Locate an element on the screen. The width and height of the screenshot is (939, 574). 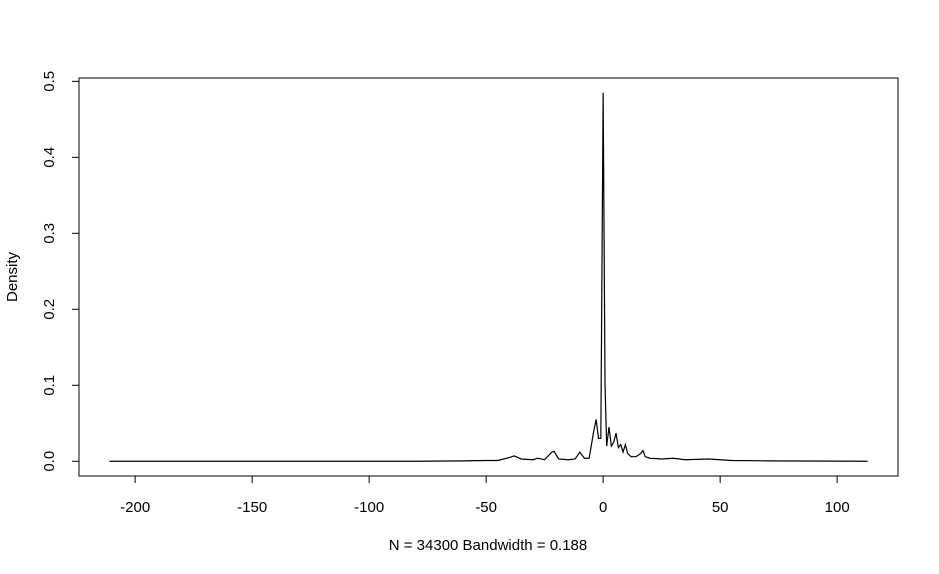
x-tick-label: 100 is located at coordinates (837, 507).